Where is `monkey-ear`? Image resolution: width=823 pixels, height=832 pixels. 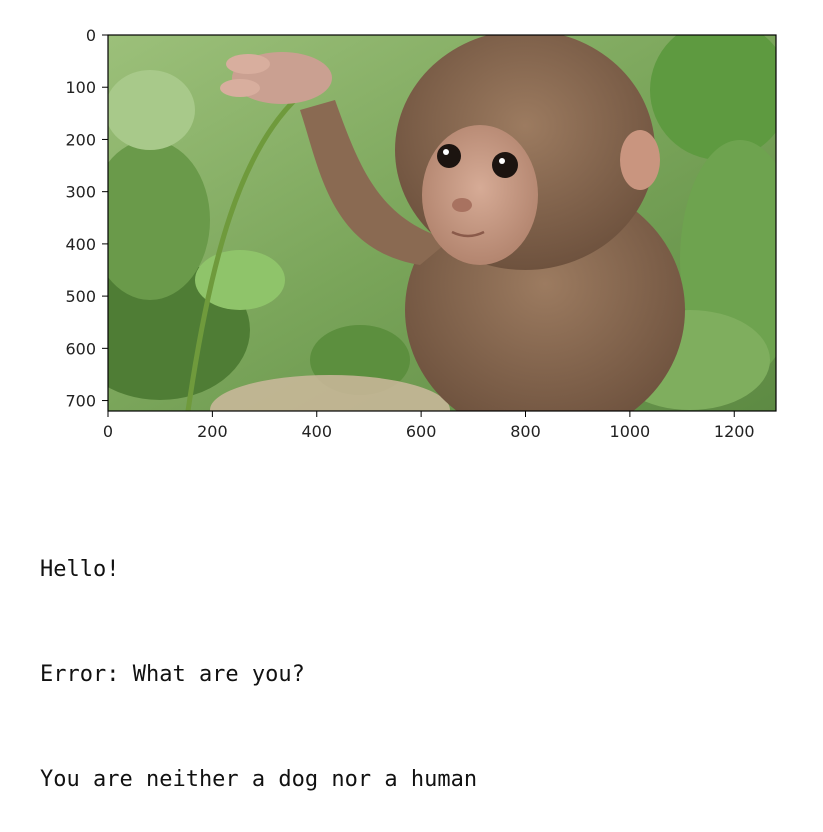
monkey-ear is located at coordinates (640, 160).